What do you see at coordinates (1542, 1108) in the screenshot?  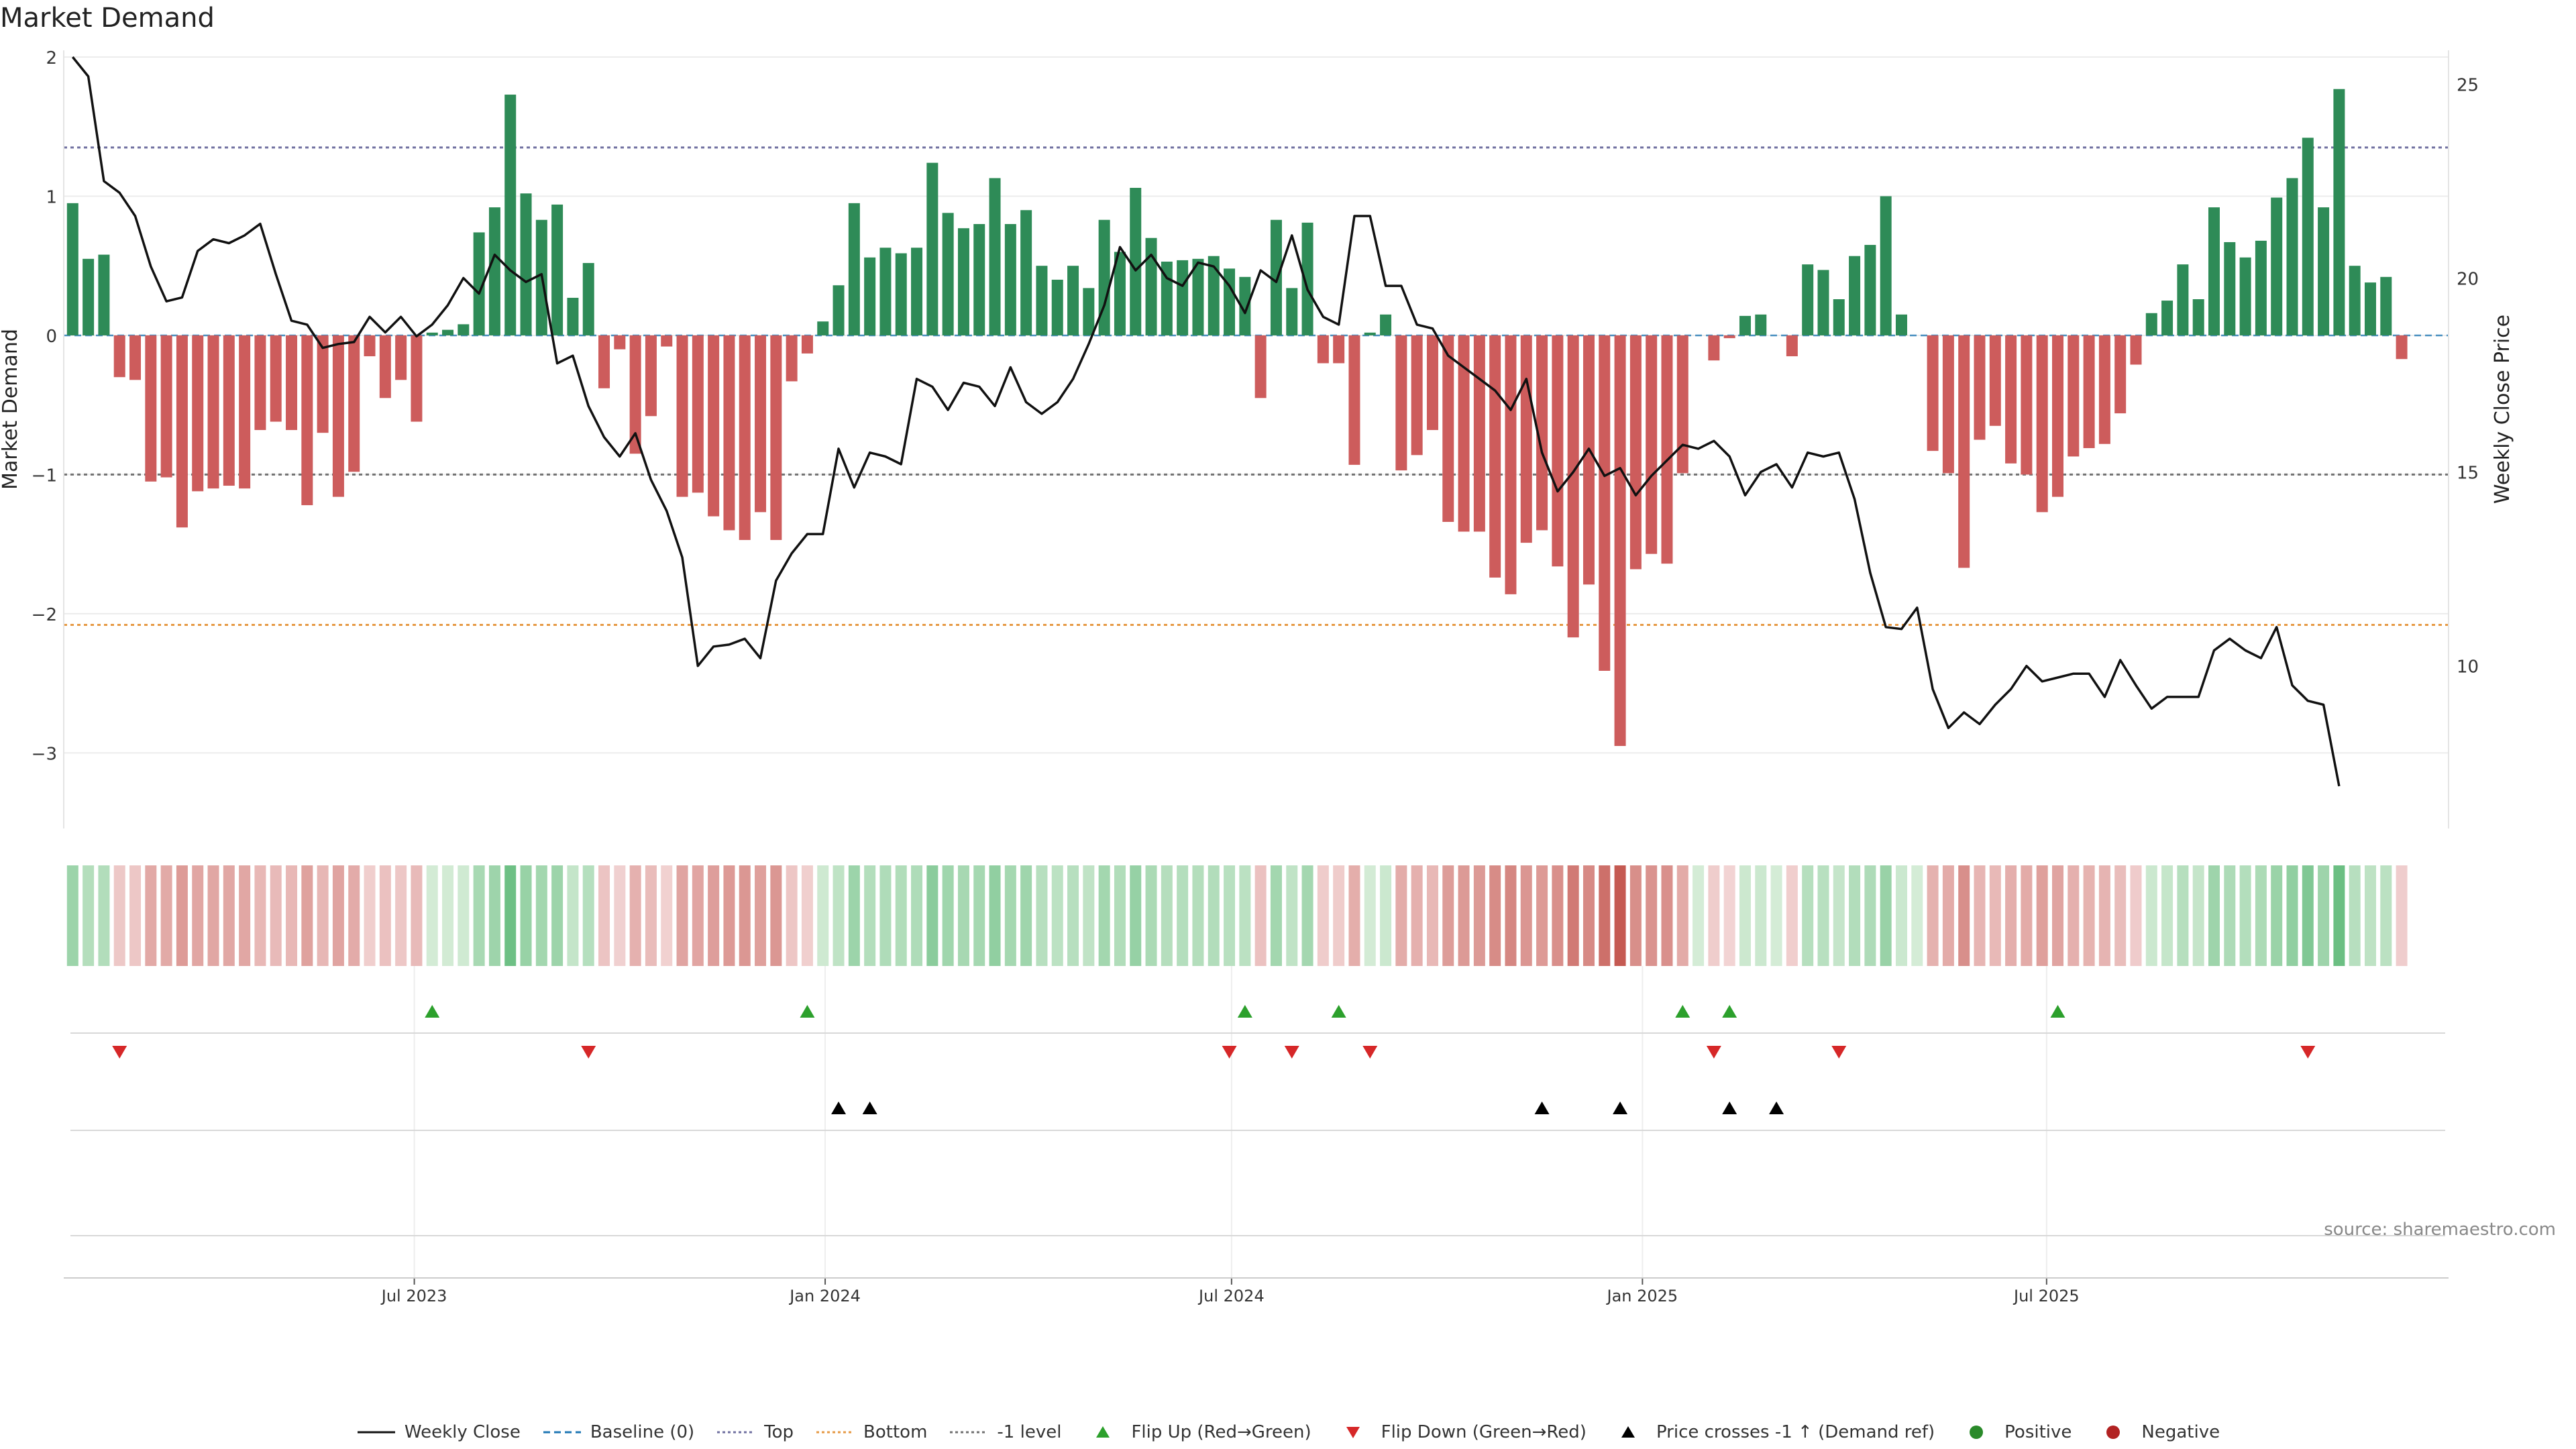 I see `price-cross-marker` at bounding box center [1542, 1108].